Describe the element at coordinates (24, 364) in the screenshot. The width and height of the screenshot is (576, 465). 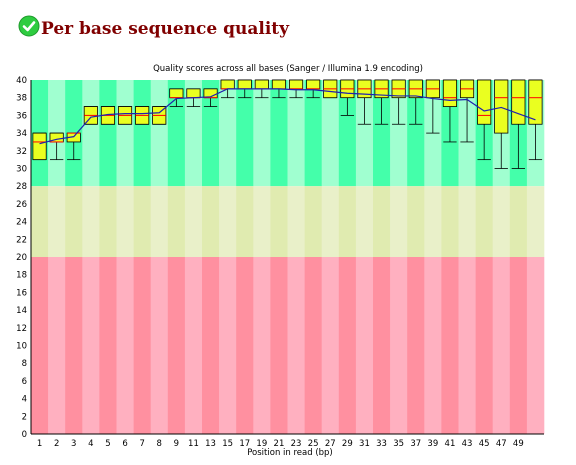
I see `y-tick-label: 8` at that location.